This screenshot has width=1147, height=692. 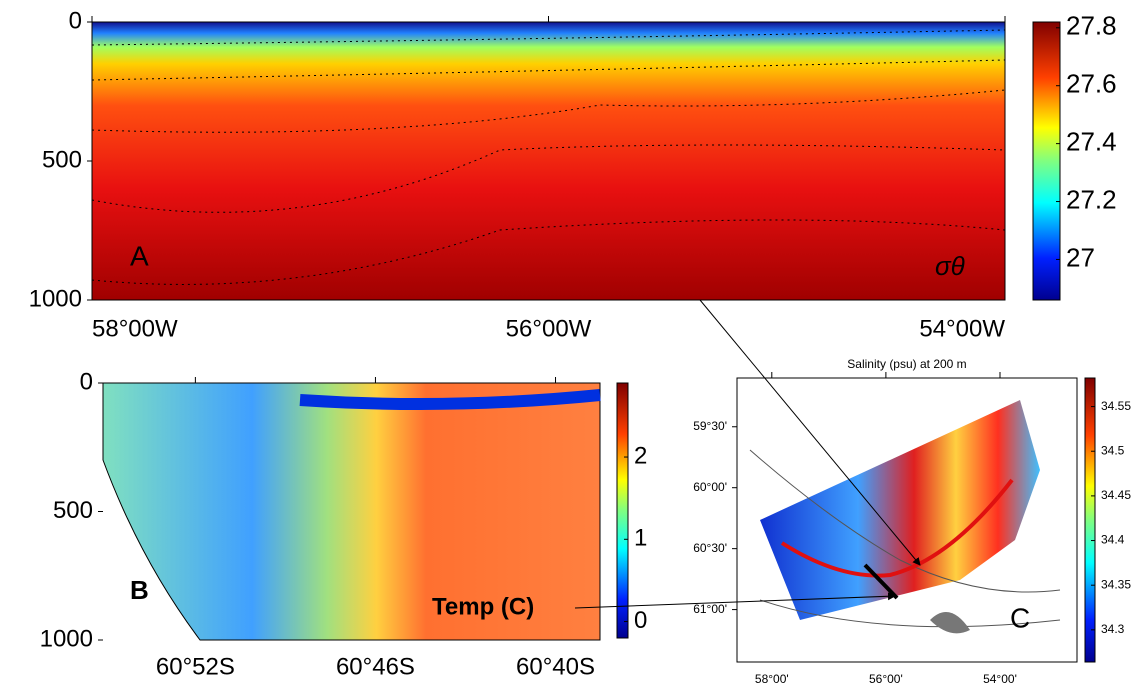 What do you see at coordinates (1090, 520) in the screenshot?
I see `colorbar-c` at bounding box center [1090, 520].